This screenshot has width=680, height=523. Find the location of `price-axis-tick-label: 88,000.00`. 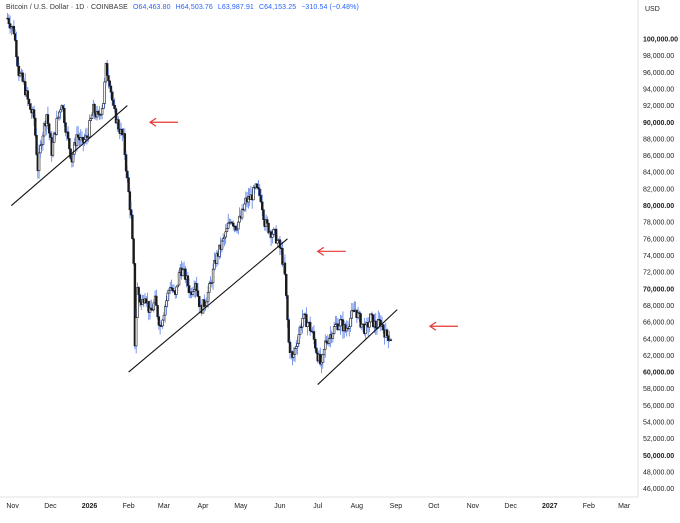

price-axis-tick-label: 88,000.00 is located at coordinates (658, 139).